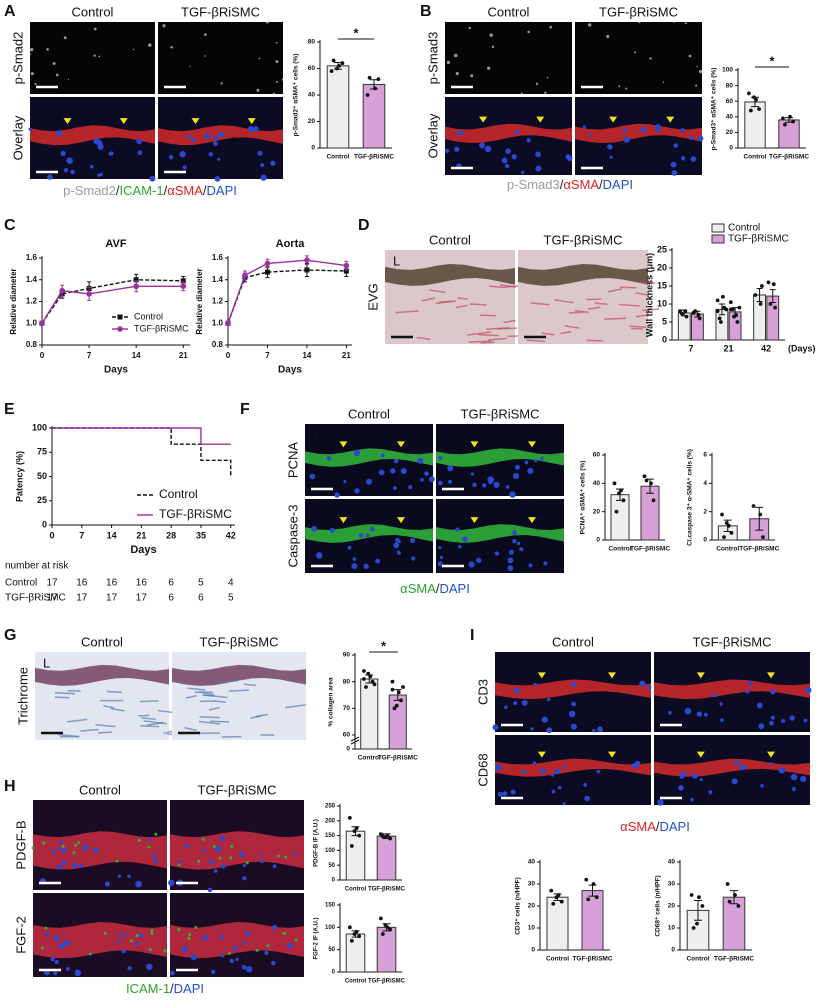  What do you see at coordinates (331, 866) in the screenshot?
I see `y-tick-label: 50` at bounding box center [331, 866].